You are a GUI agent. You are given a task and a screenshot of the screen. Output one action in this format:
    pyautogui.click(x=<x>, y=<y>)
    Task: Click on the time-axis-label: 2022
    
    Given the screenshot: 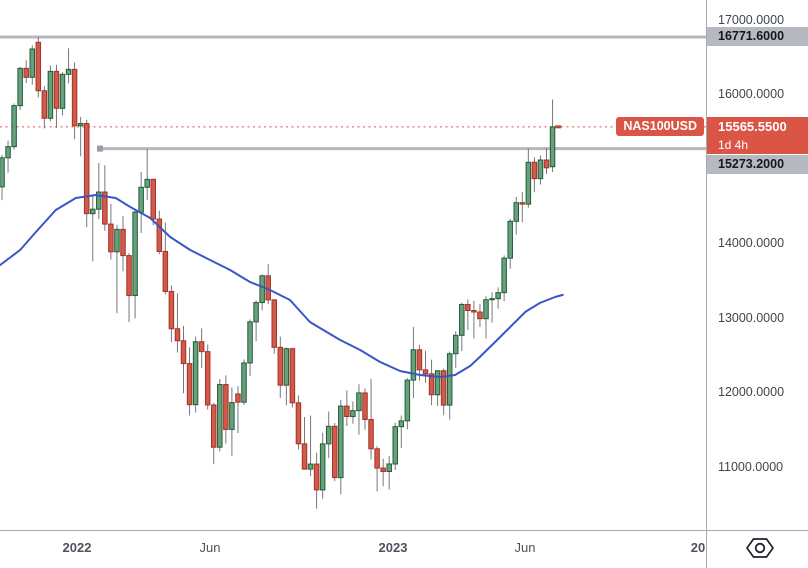 What is the action you would take?
    pyautogui.click(x=77, y=547)
    